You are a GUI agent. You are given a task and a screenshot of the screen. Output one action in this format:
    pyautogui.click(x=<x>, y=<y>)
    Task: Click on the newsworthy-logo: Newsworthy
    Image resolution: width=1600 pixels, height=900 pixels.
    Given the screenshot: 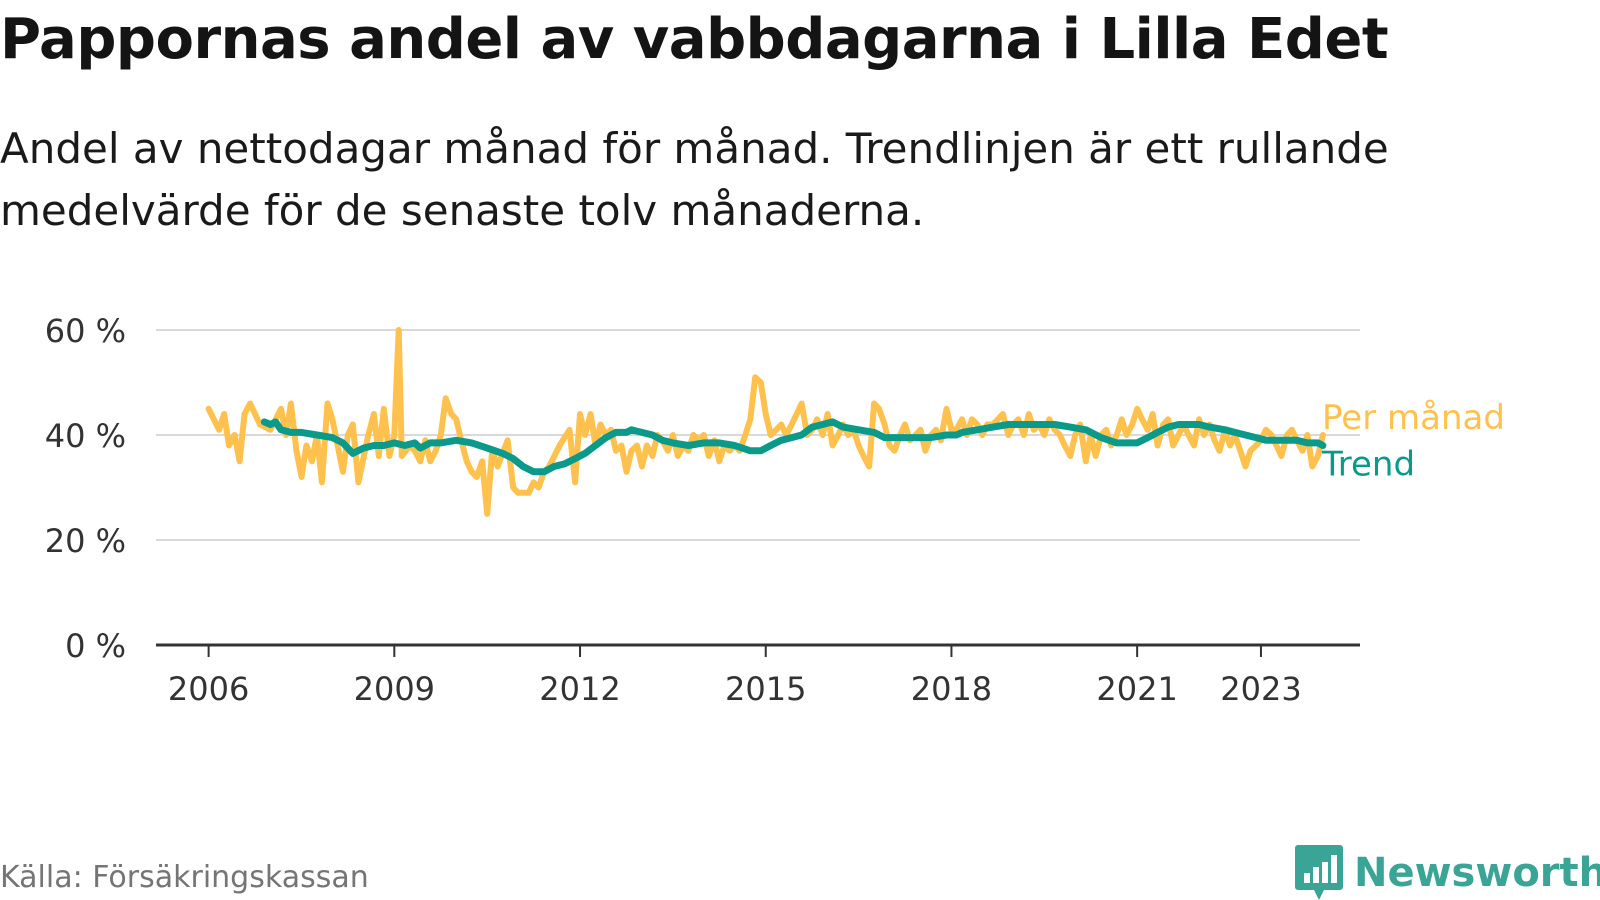 What is the action you would take?
    pyautogui.click(x=1447, y=871)
    